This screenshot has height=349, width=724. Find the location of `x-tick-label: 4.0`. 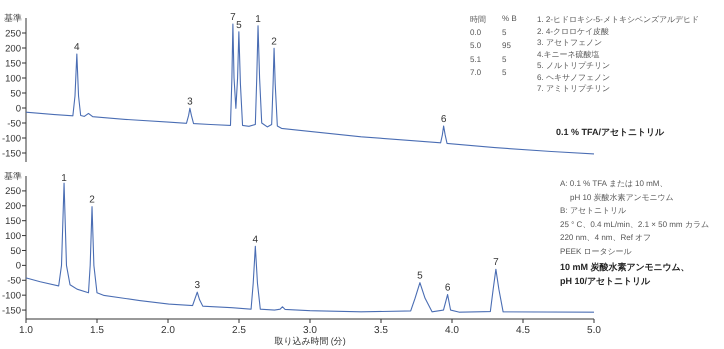

x-tick-label: 4.0 is located at coordinates (452, 330).